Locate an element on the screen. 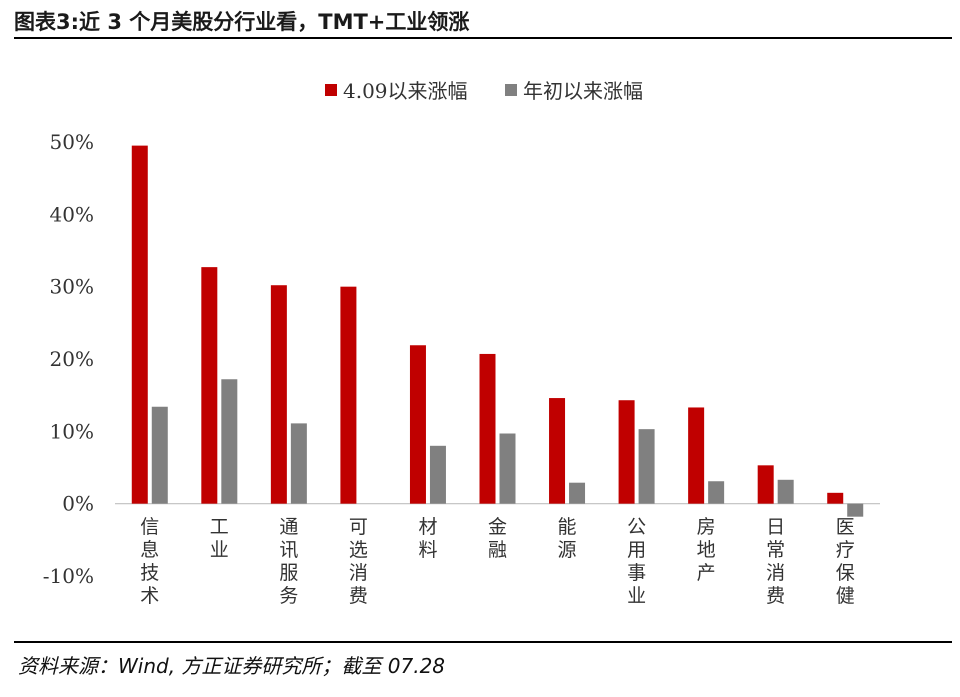 This screenshot has height=697, width=960. y-tick-label: -10% is located at coordinates (68, 576).